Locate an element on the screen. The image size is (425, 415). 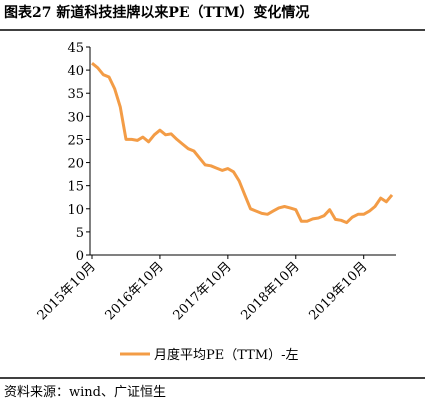
source: 资料来源：wind、广证恒生 is located at coordinates (85, 392).